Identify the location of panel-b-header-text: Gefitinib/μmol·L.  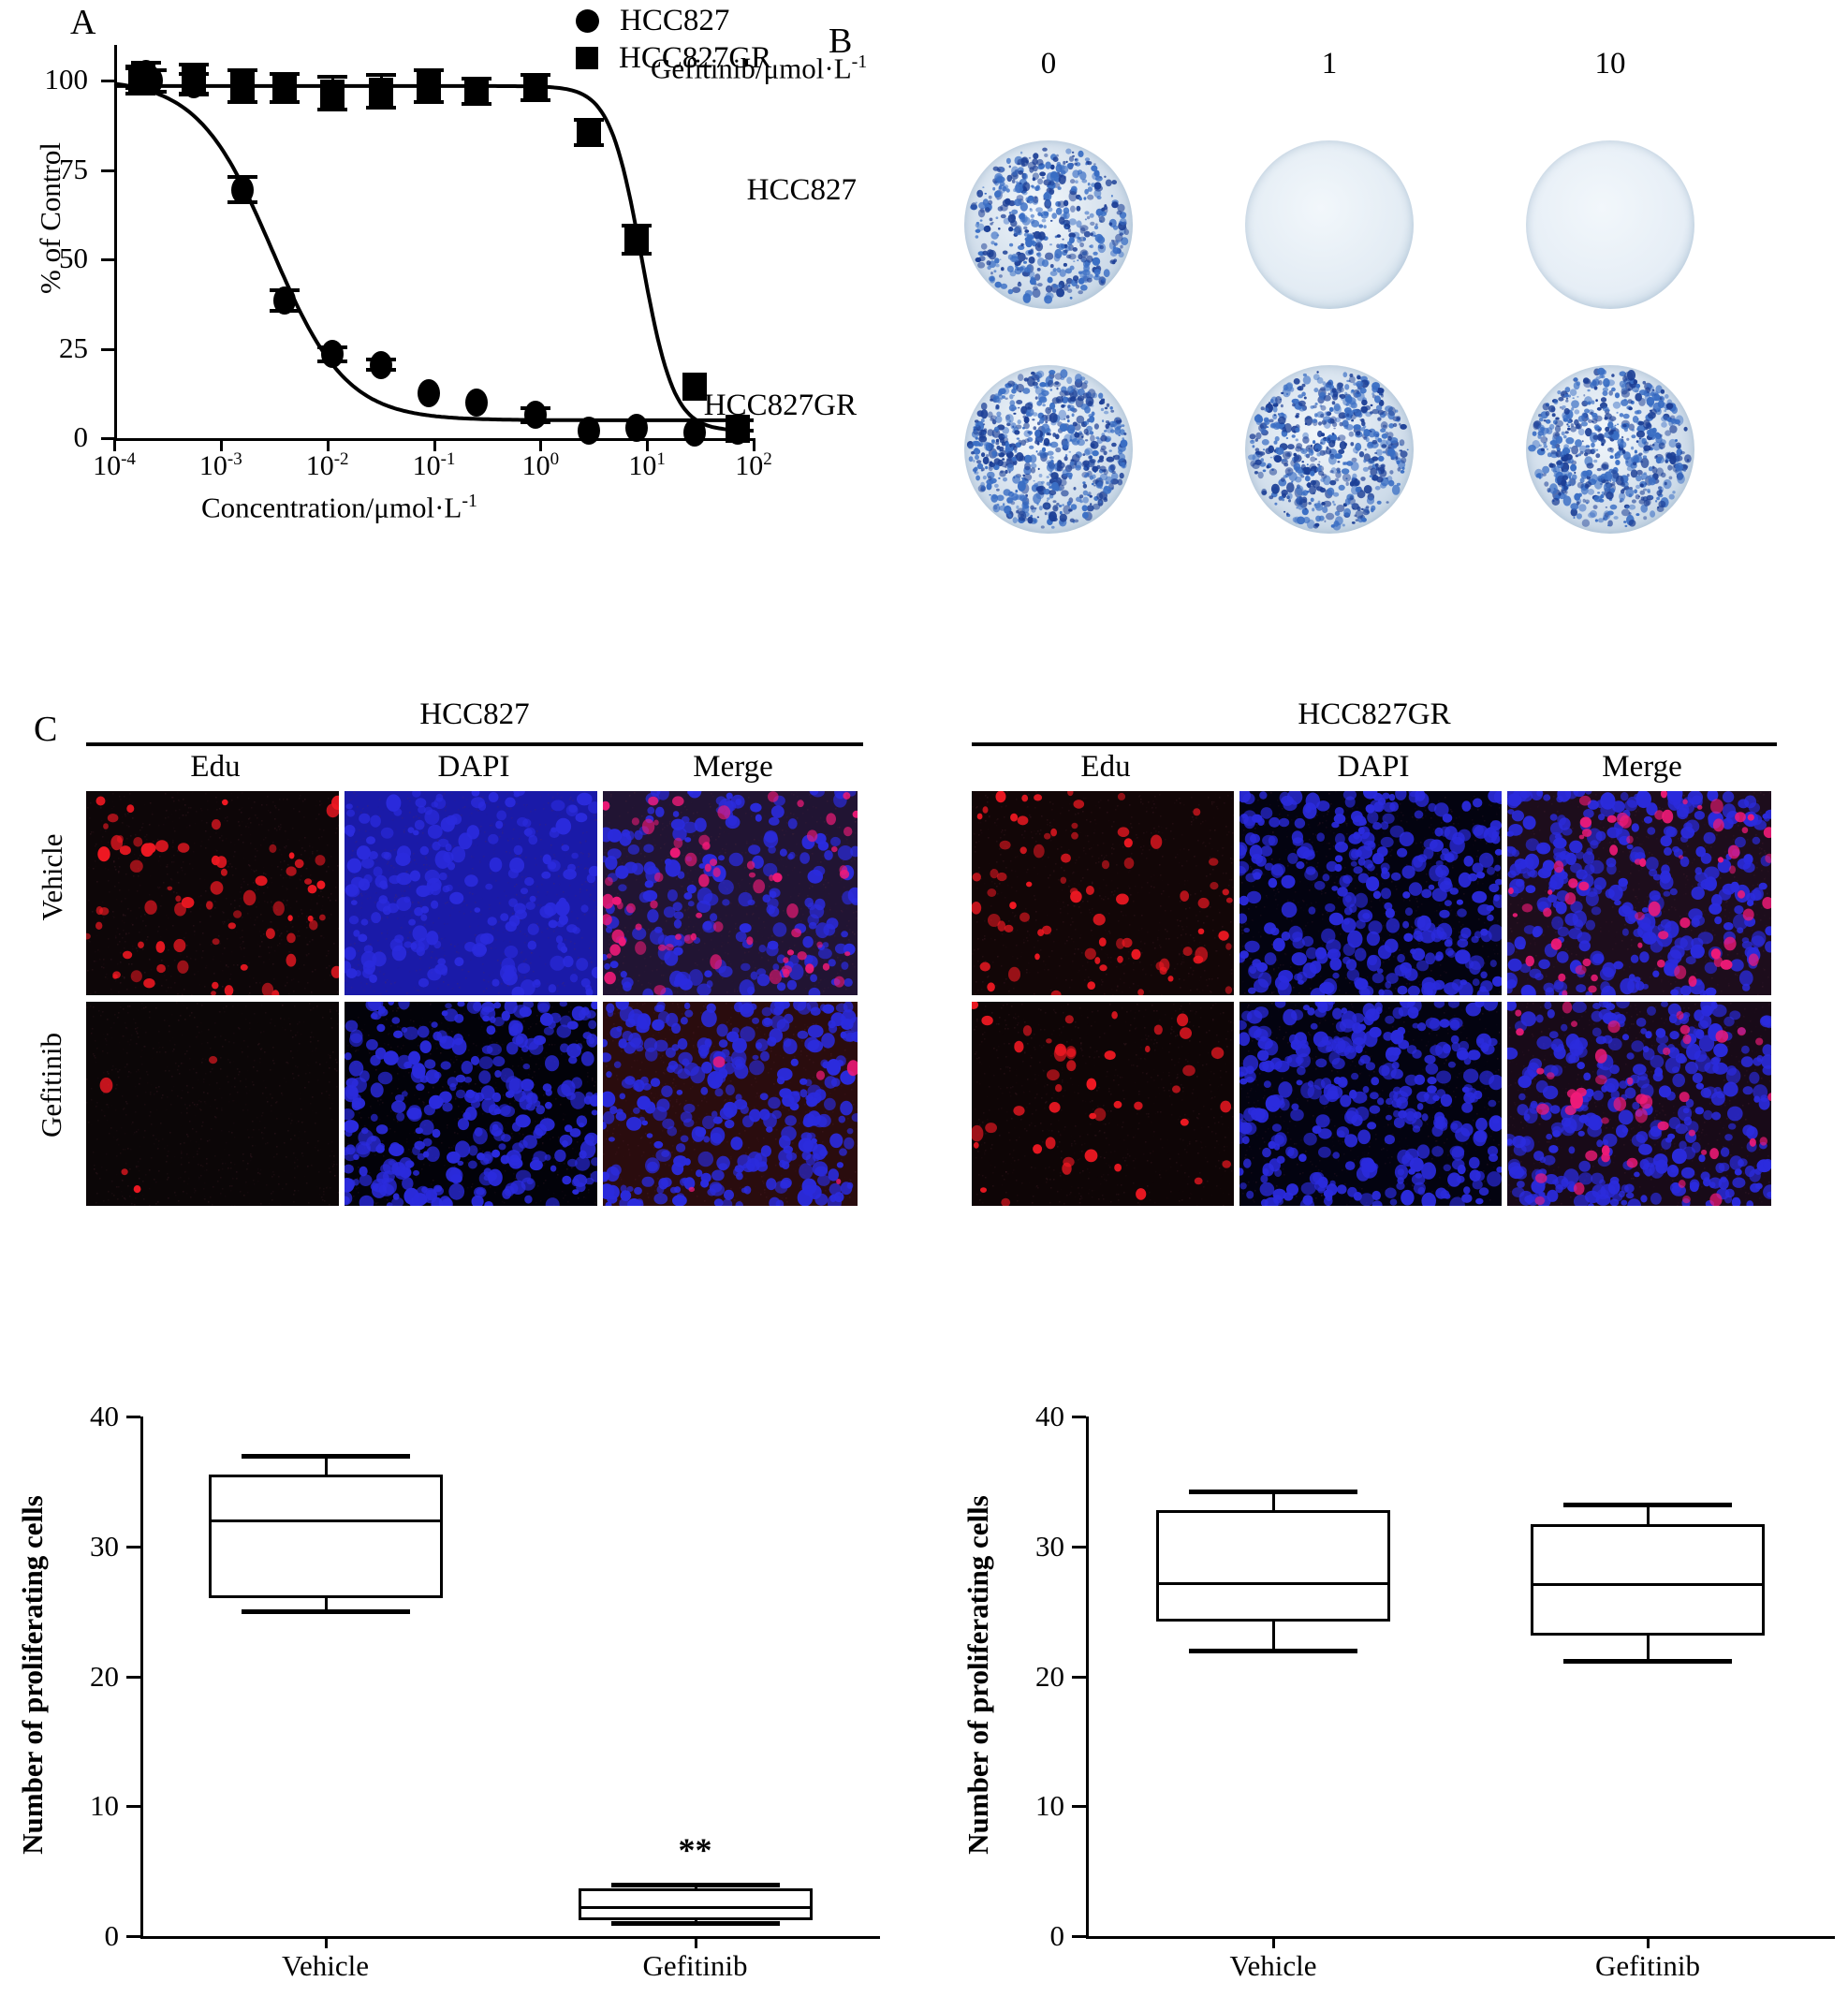
(751, 68).